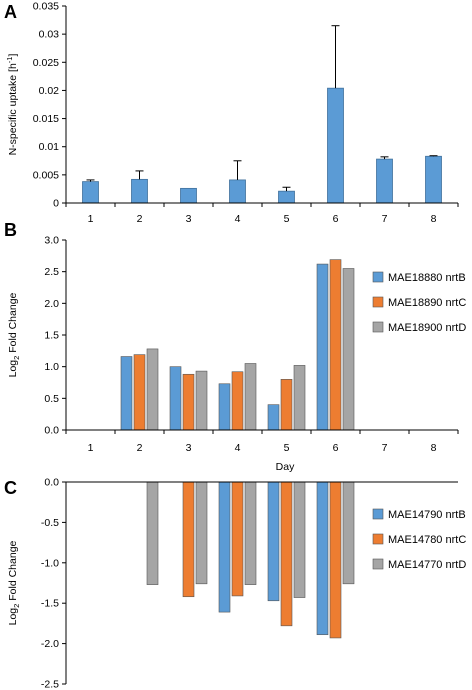  I want to click on y-axis-title-text: N-specific uptake [h-1], so click(12, 105).